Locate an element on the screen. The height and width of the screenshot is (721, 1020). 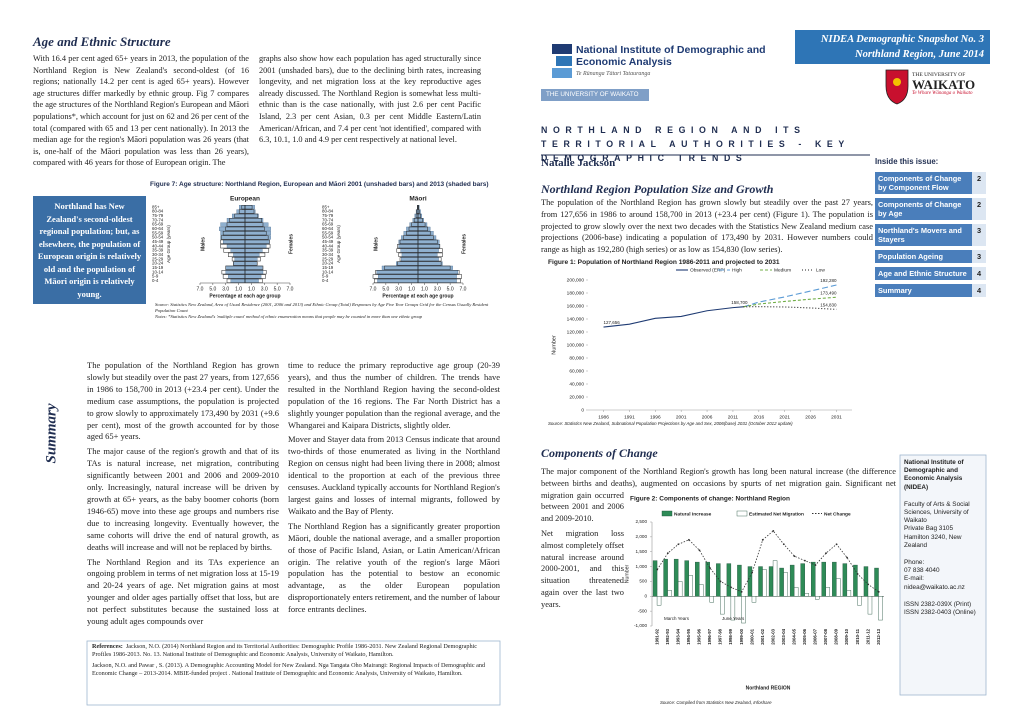
contact-line: E-mail: is located at coordinates (914, 579).